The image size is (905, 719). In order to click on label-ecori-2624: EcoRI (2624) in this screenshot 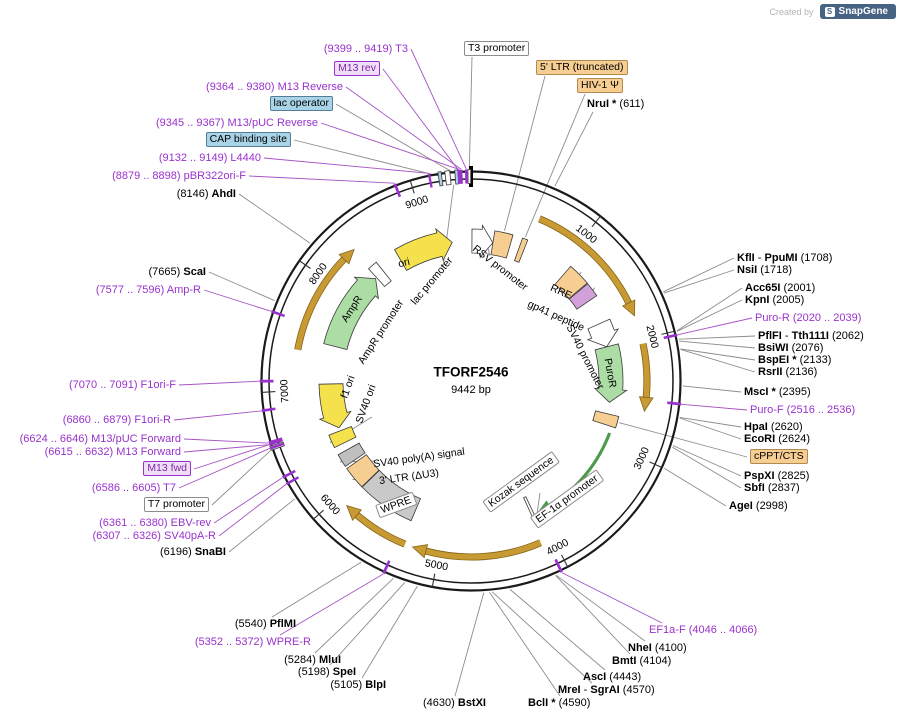, I will do `click(777, 438)`.